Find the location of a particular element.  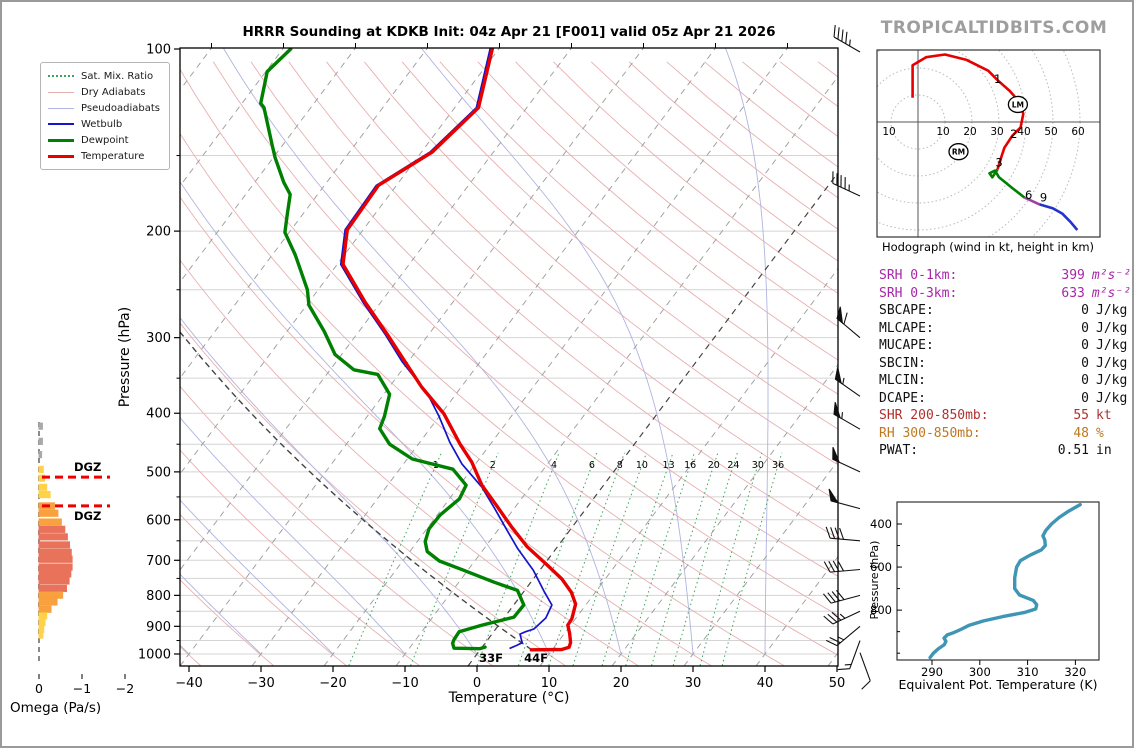

stat-value: 633 is located at coordinates (1073, 293).